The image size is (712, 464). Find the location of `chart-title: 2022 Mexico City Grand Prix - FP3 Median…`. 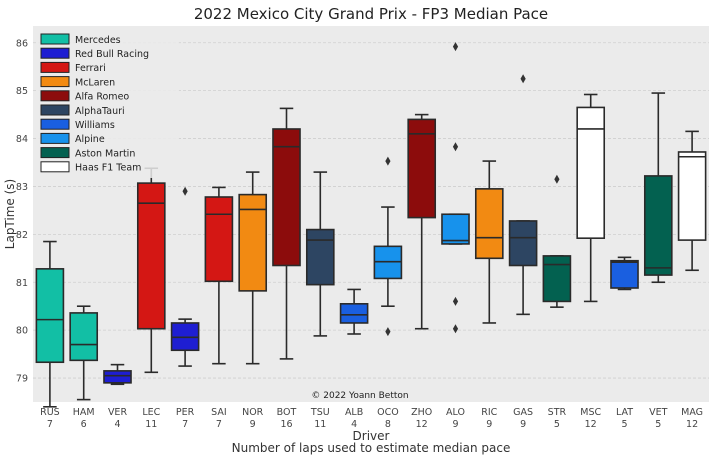

chart-title: 2022 Mexico City Grand Prix - FP3 Median… is located at coordinates (371, 14).